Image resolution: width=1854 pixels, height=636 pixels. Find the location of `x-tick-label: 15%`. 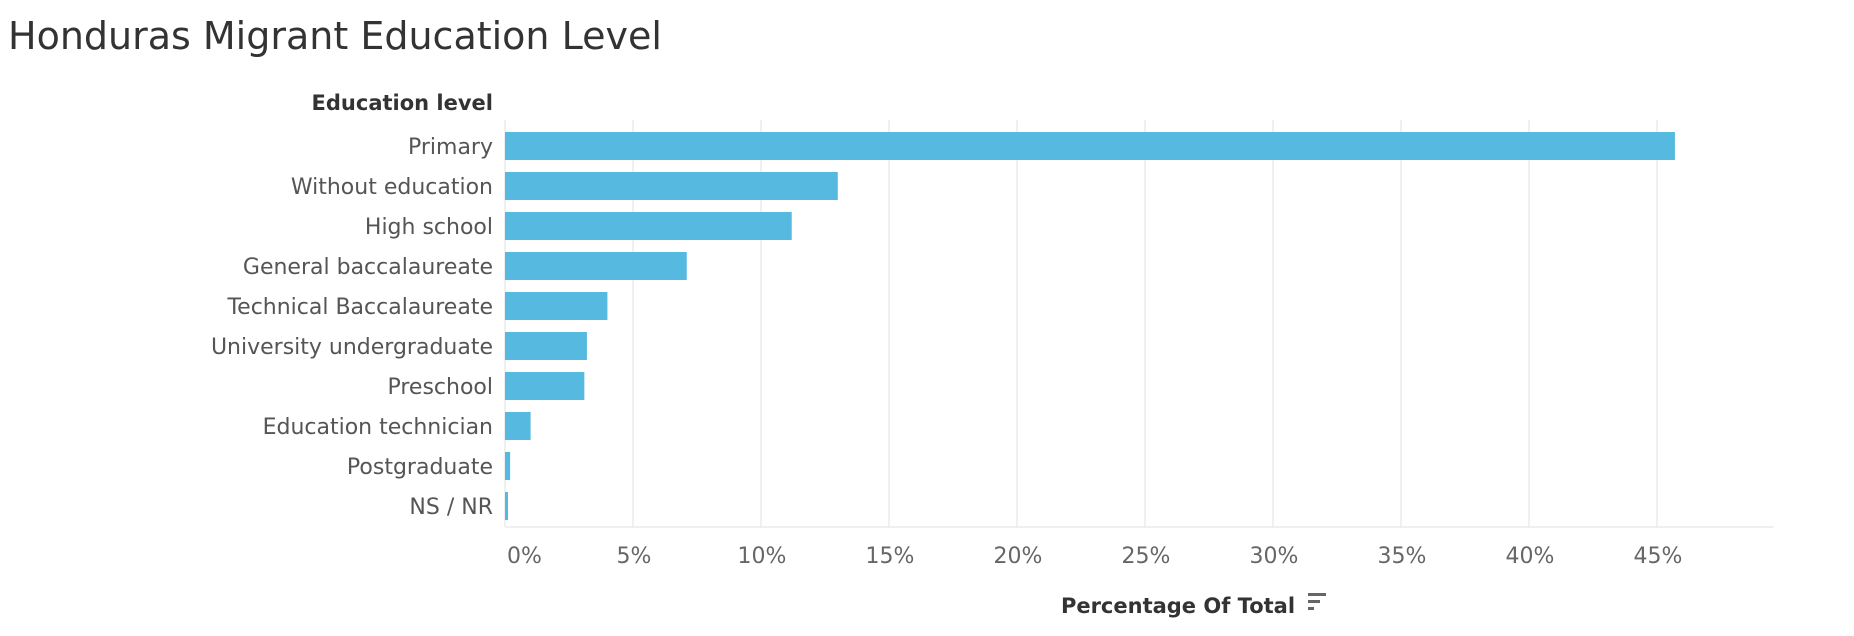

x-tick-label: 15% is located at coordinates (890, 556).